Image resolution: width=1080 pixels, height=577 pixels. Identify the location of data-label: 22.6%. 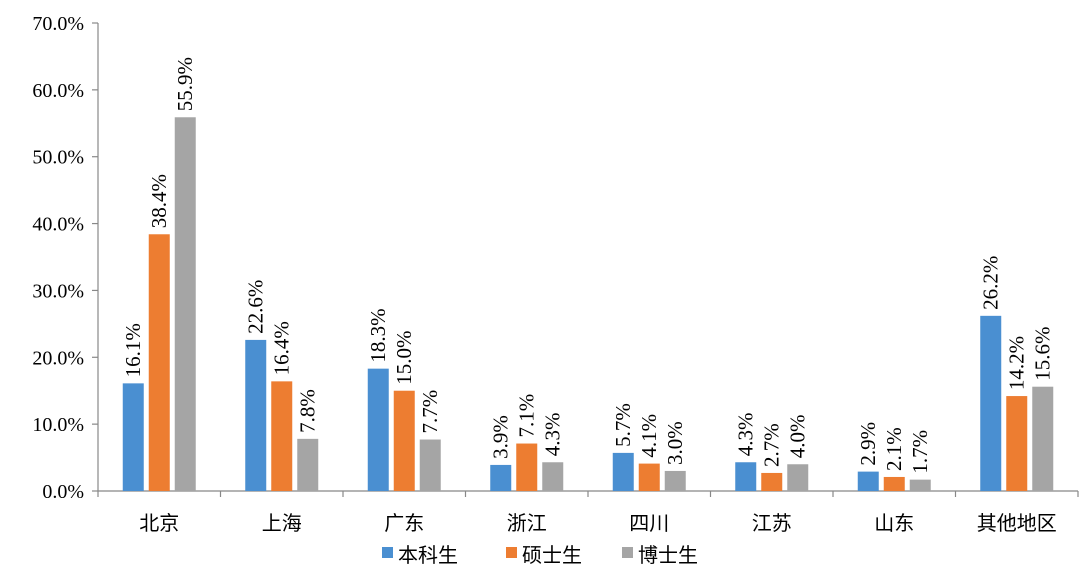
(256, 307).